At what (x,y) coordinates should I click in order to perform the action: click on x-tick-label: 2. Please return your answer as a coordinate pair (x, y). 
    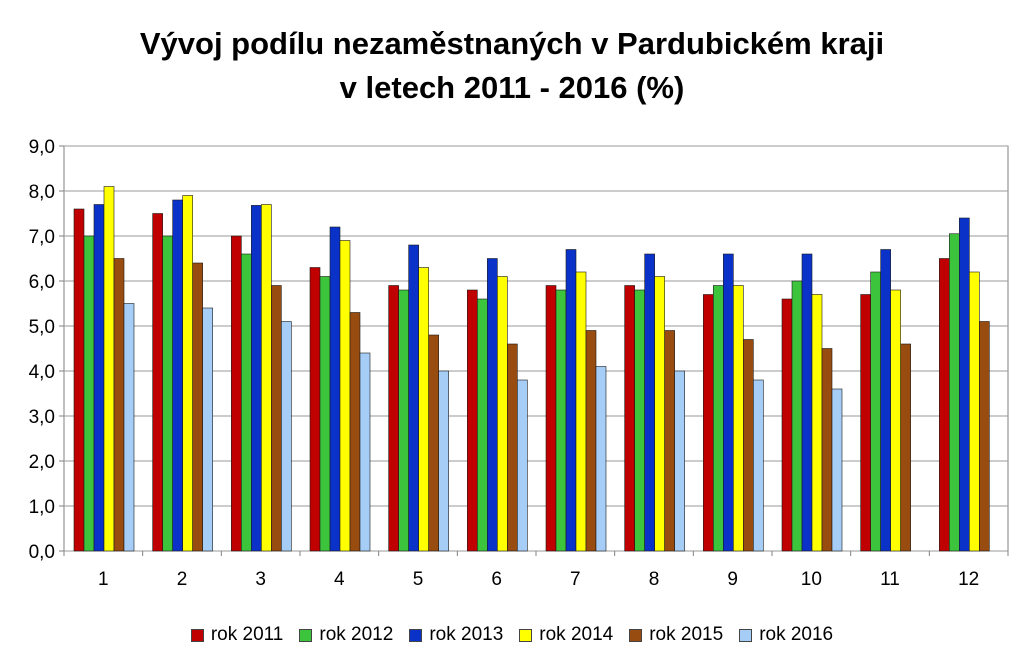
    Looking at the image, I should click on (182, 579).